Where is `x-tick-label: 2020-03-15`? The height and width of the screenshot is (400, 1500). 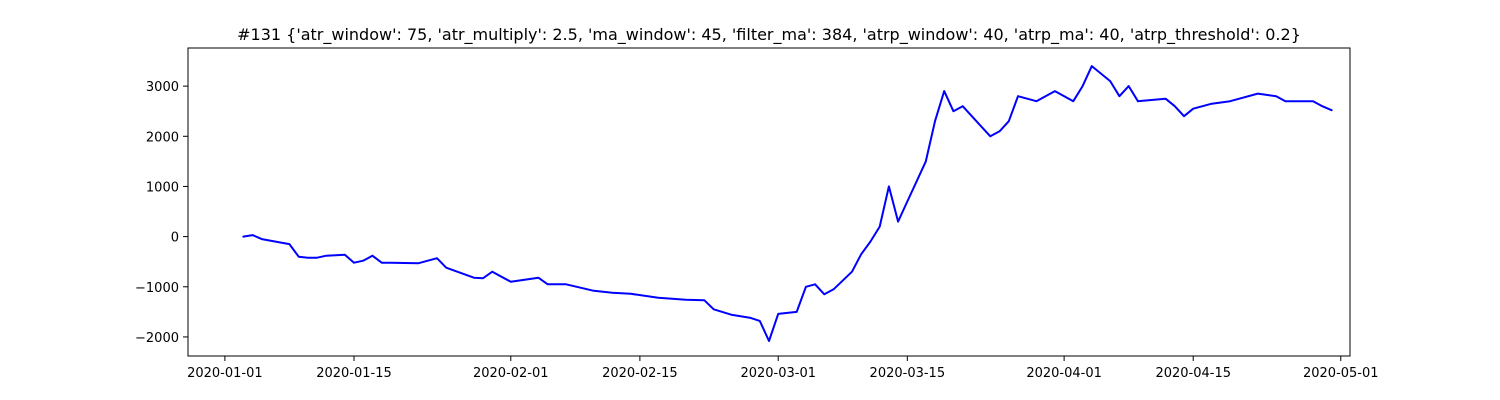 x-tick-label: 2020-03-15 is located at coordinates (908, 373).